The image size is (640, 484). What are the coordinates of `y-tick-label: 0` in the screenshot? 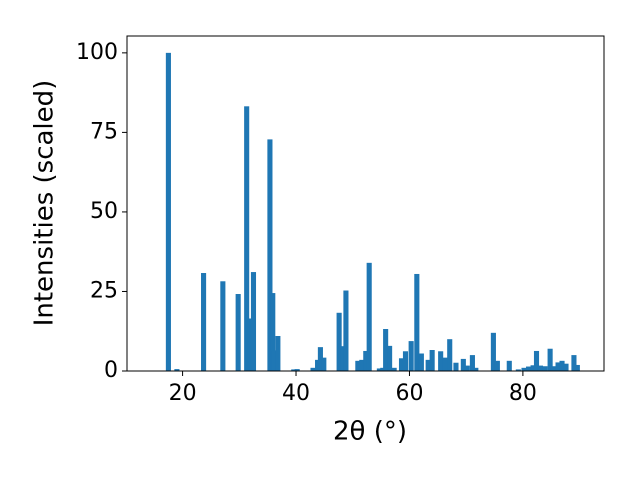 It's located at (111, 370).